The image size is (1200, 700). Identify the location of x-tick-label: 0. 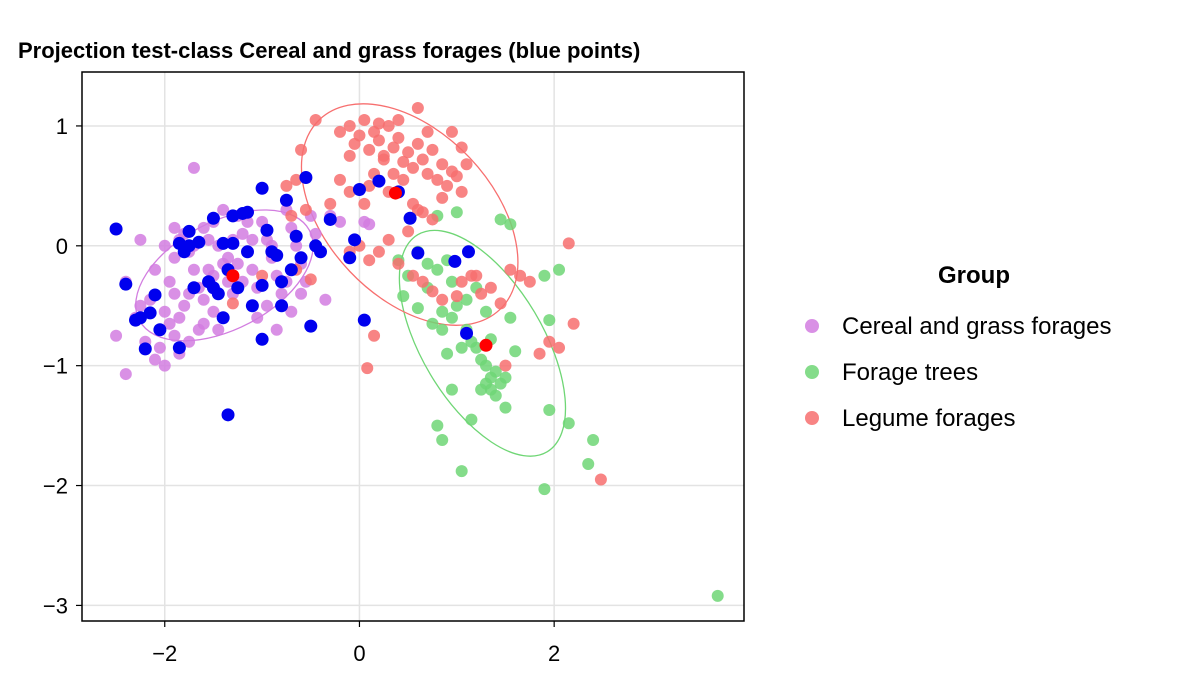
(359, 653).